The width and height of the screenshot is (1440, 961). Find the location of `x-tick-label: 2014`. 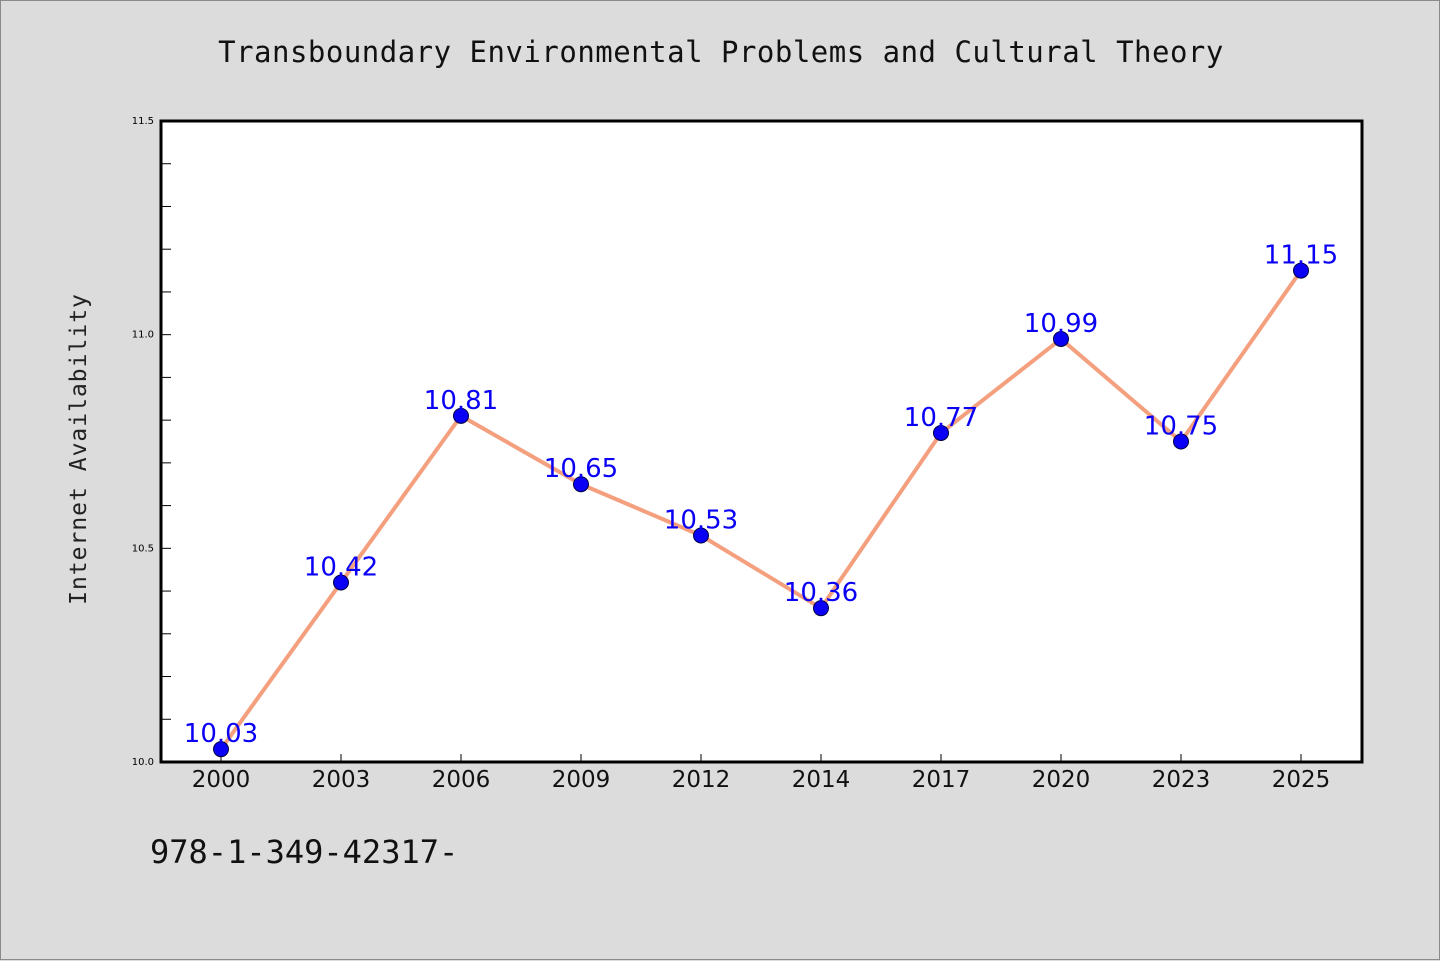

x-tick-label: 2014 is located at coordinates (821, 780).